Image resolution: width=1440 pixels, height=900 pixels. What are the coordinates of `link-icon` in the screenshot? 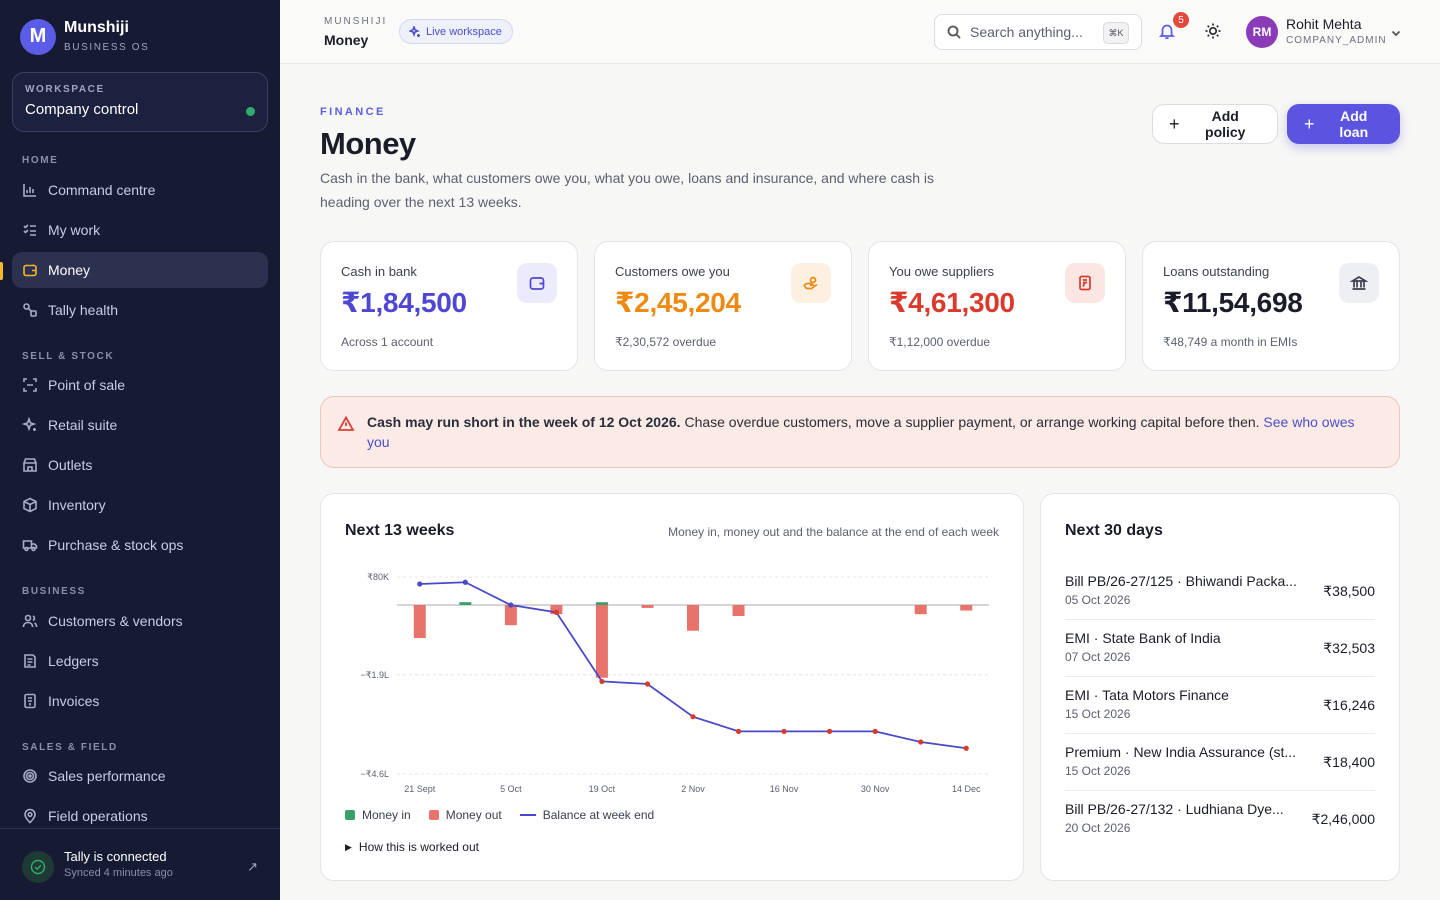 It's located at (30, 310).